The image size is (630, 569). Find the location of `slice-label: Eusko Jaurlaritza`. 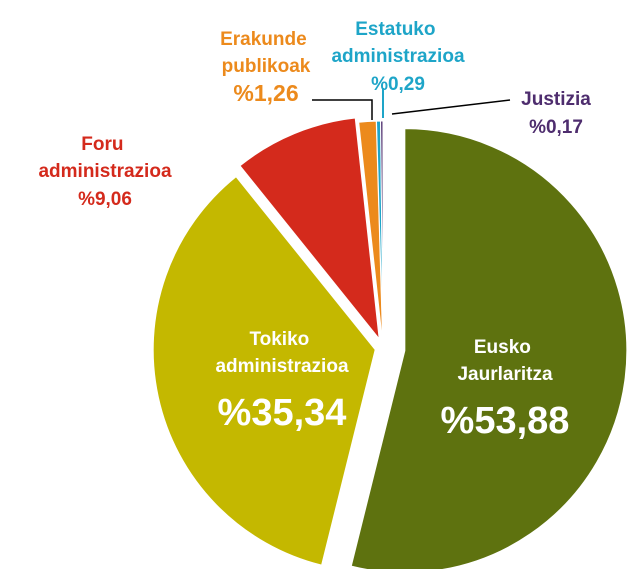

slice-label: Eusko Jaurlaritza is located at coordinates (504, 361).